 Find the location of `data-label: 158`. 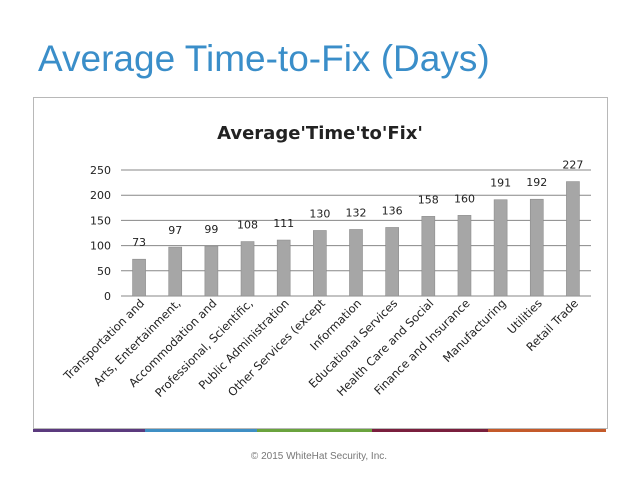

data-label: 158 is located at coordinates (428, 199).